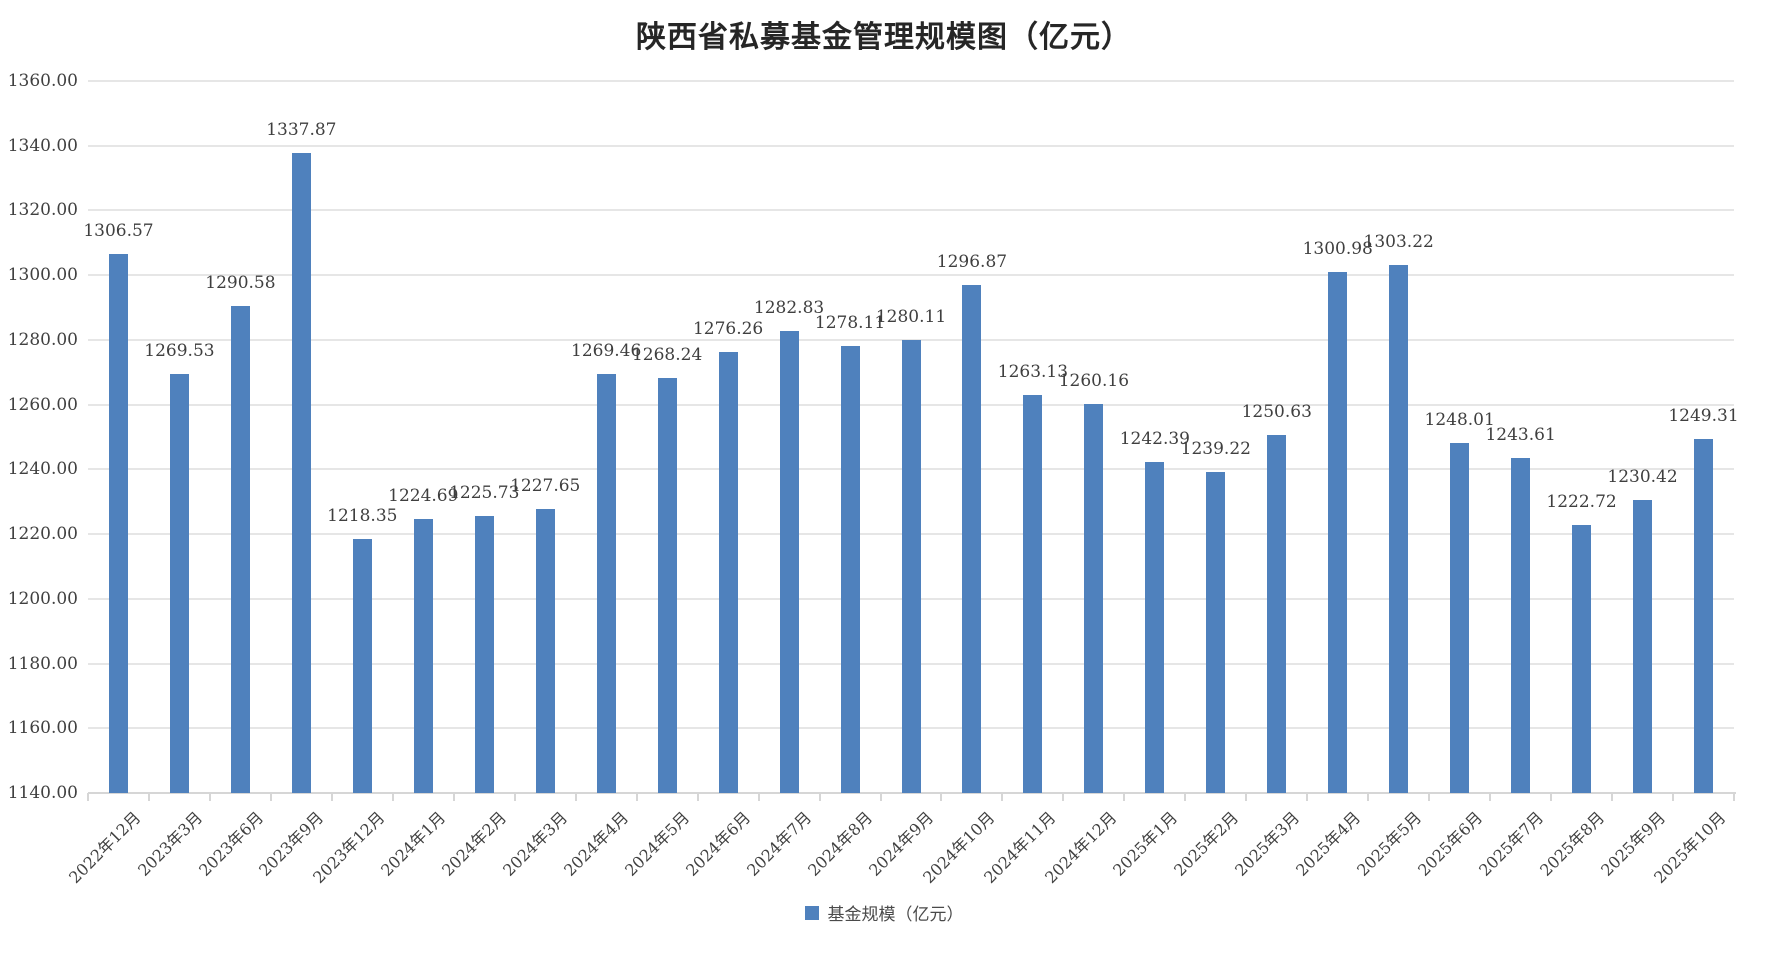 Image resolution: width=1768 pixels, height=954 pixels. Describe the element at coordinates (42, 598) in the screenshot. I see `y-axis-tick-label: 1200.00` at that location.